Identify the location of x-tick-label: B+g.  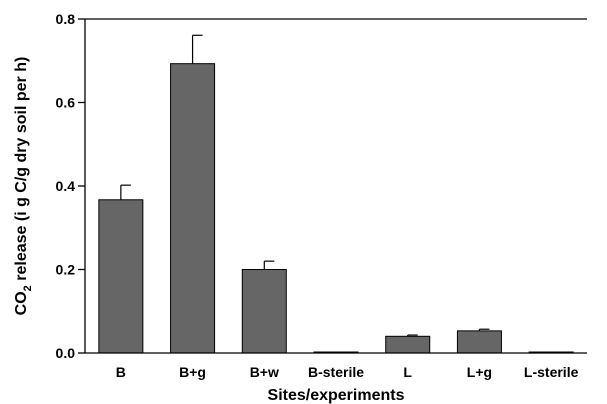
(192, 372).